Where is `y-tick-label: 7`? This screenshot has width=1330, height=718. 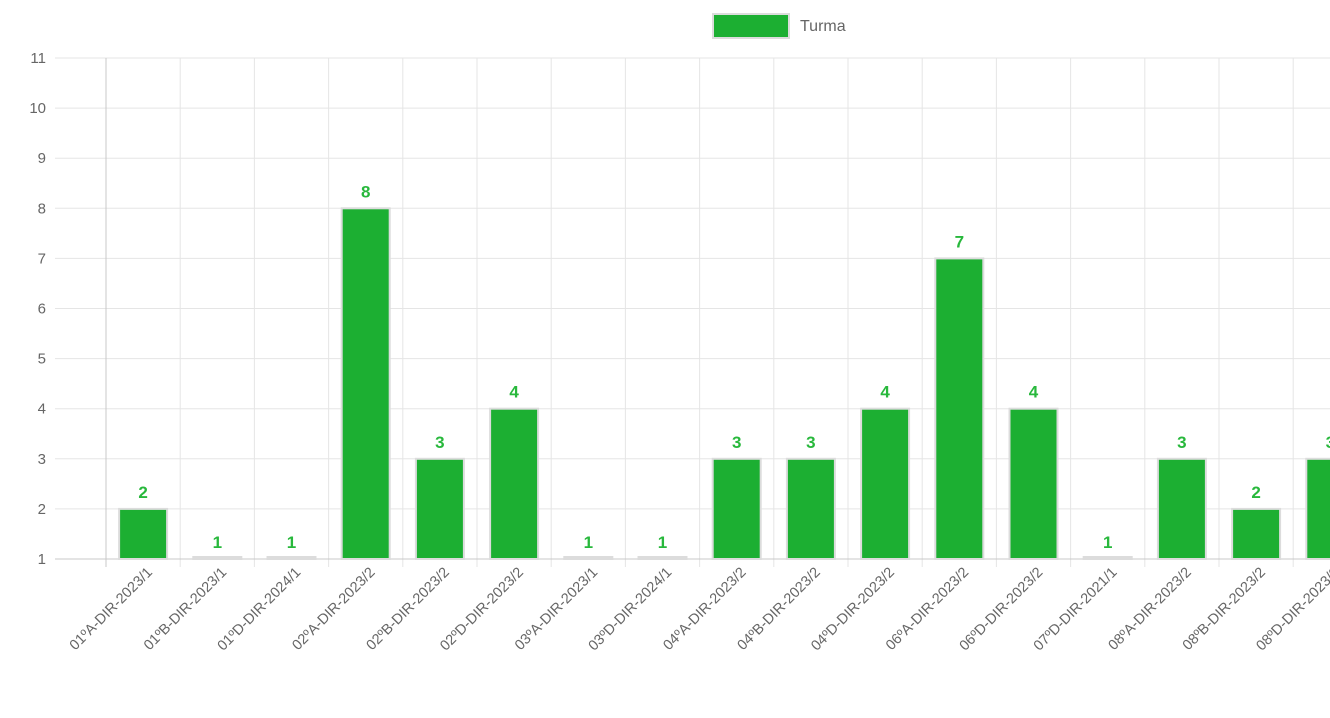
y-tick-label: 7 is located at coordinates (42, 258).